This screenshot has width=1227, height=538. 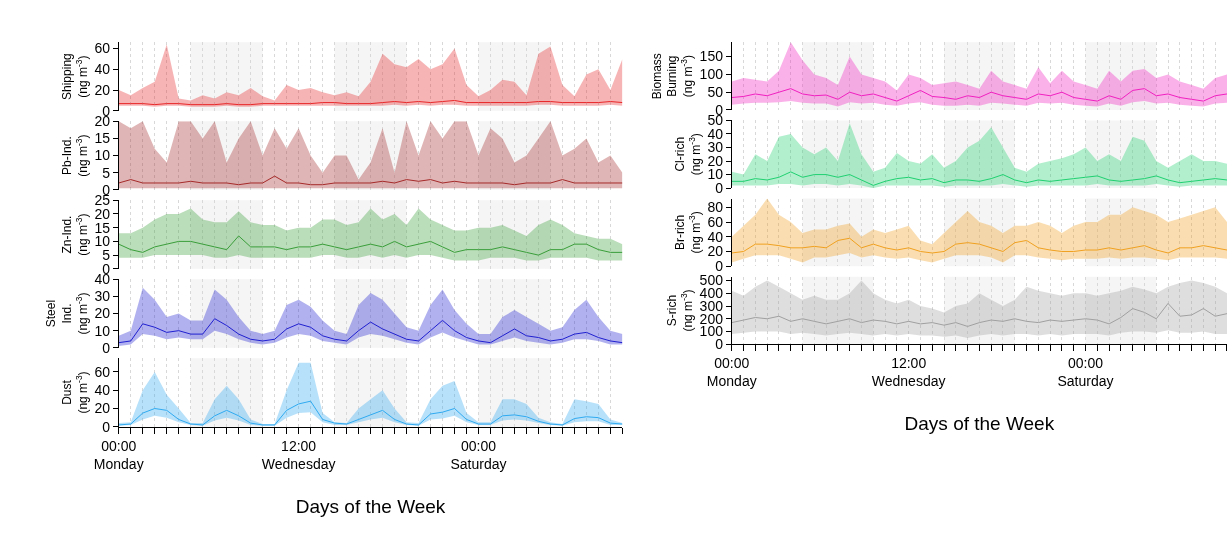 What do you see at coordinates (715, 207) in the screenshot?
I see `y-tick-label: 80` at bounding box center [715, 207].